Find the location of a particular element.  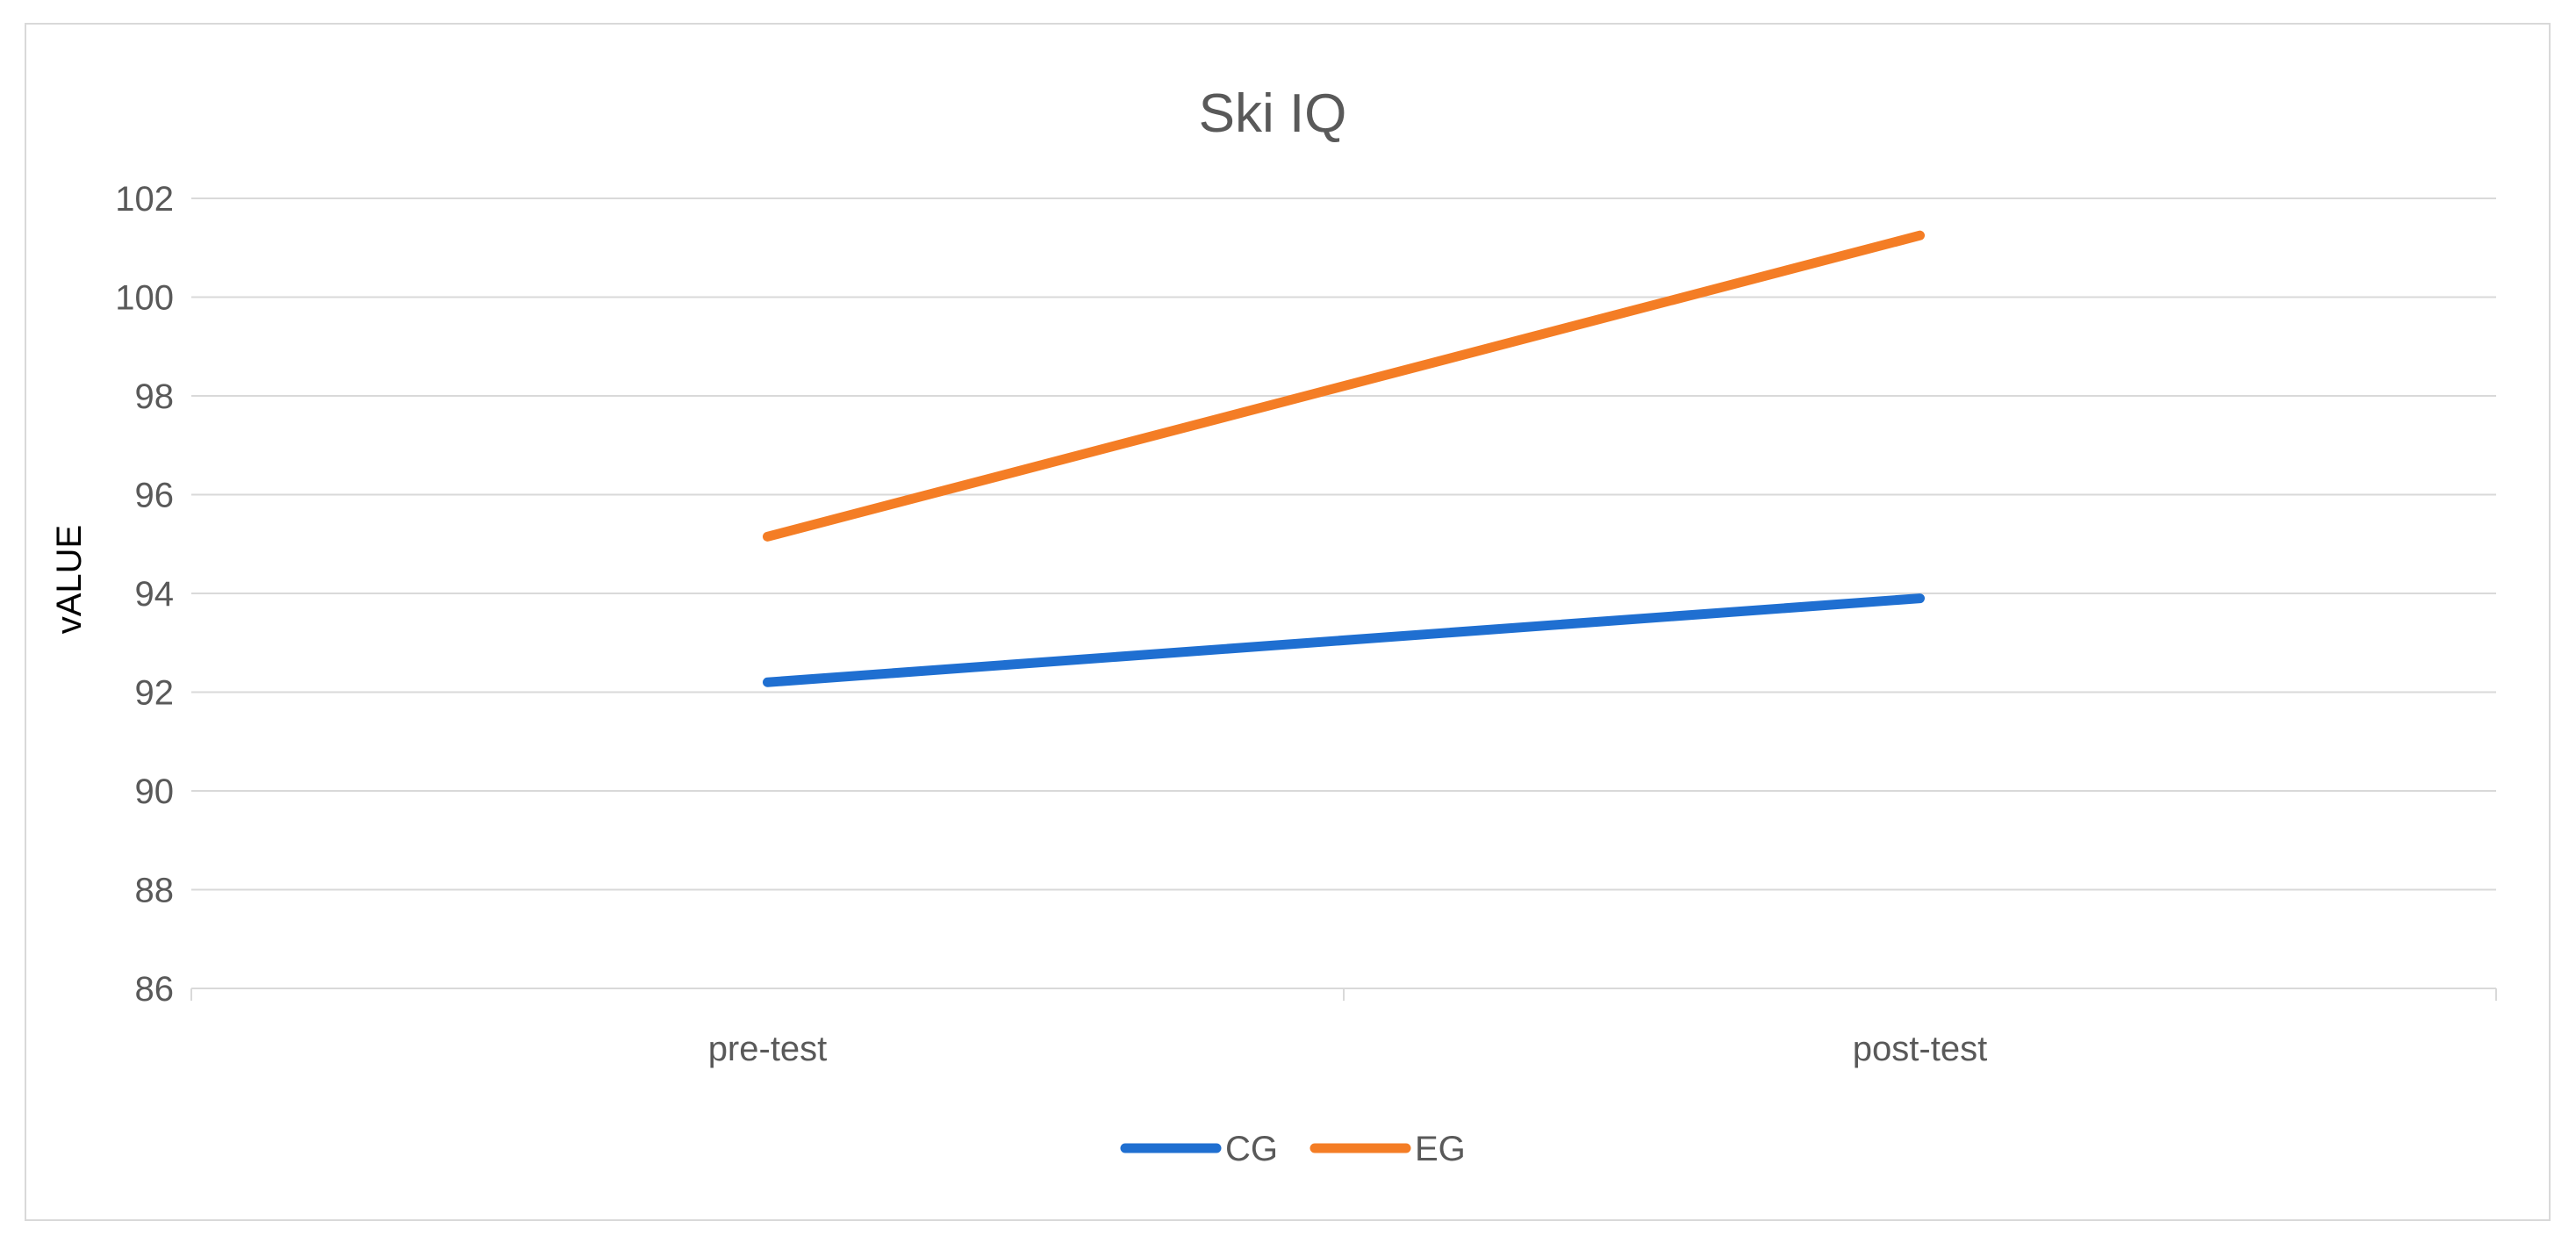

y-tick-label: 92 is located at coordinates (155, 693).